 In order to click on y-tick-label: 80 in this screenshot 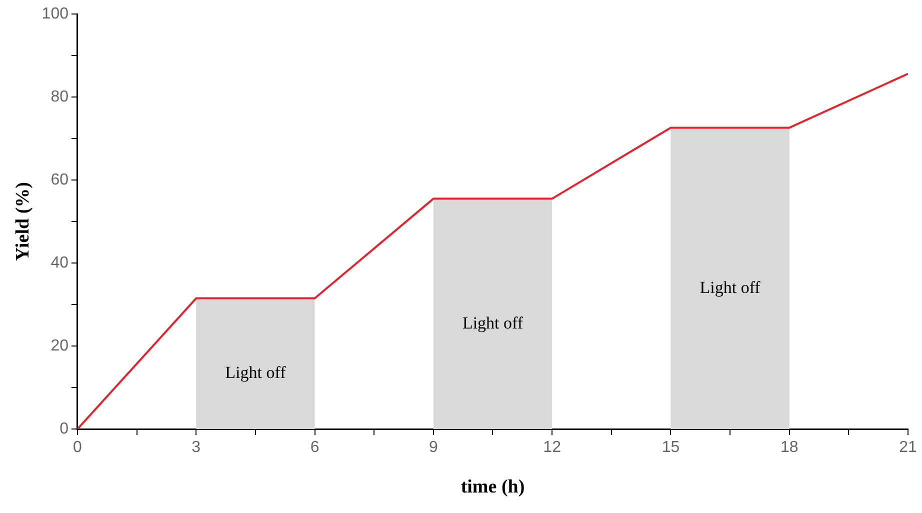, I will do `click(59, 97)`.